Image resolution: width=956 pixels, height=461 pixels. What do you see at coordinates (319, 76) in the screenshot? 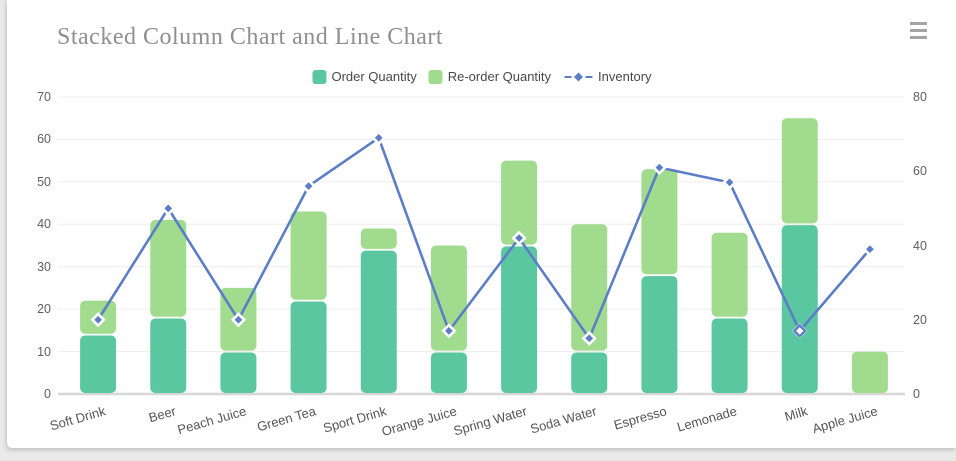
I see `order-quantity-swatch-icon` at bounding box center [319, 76].